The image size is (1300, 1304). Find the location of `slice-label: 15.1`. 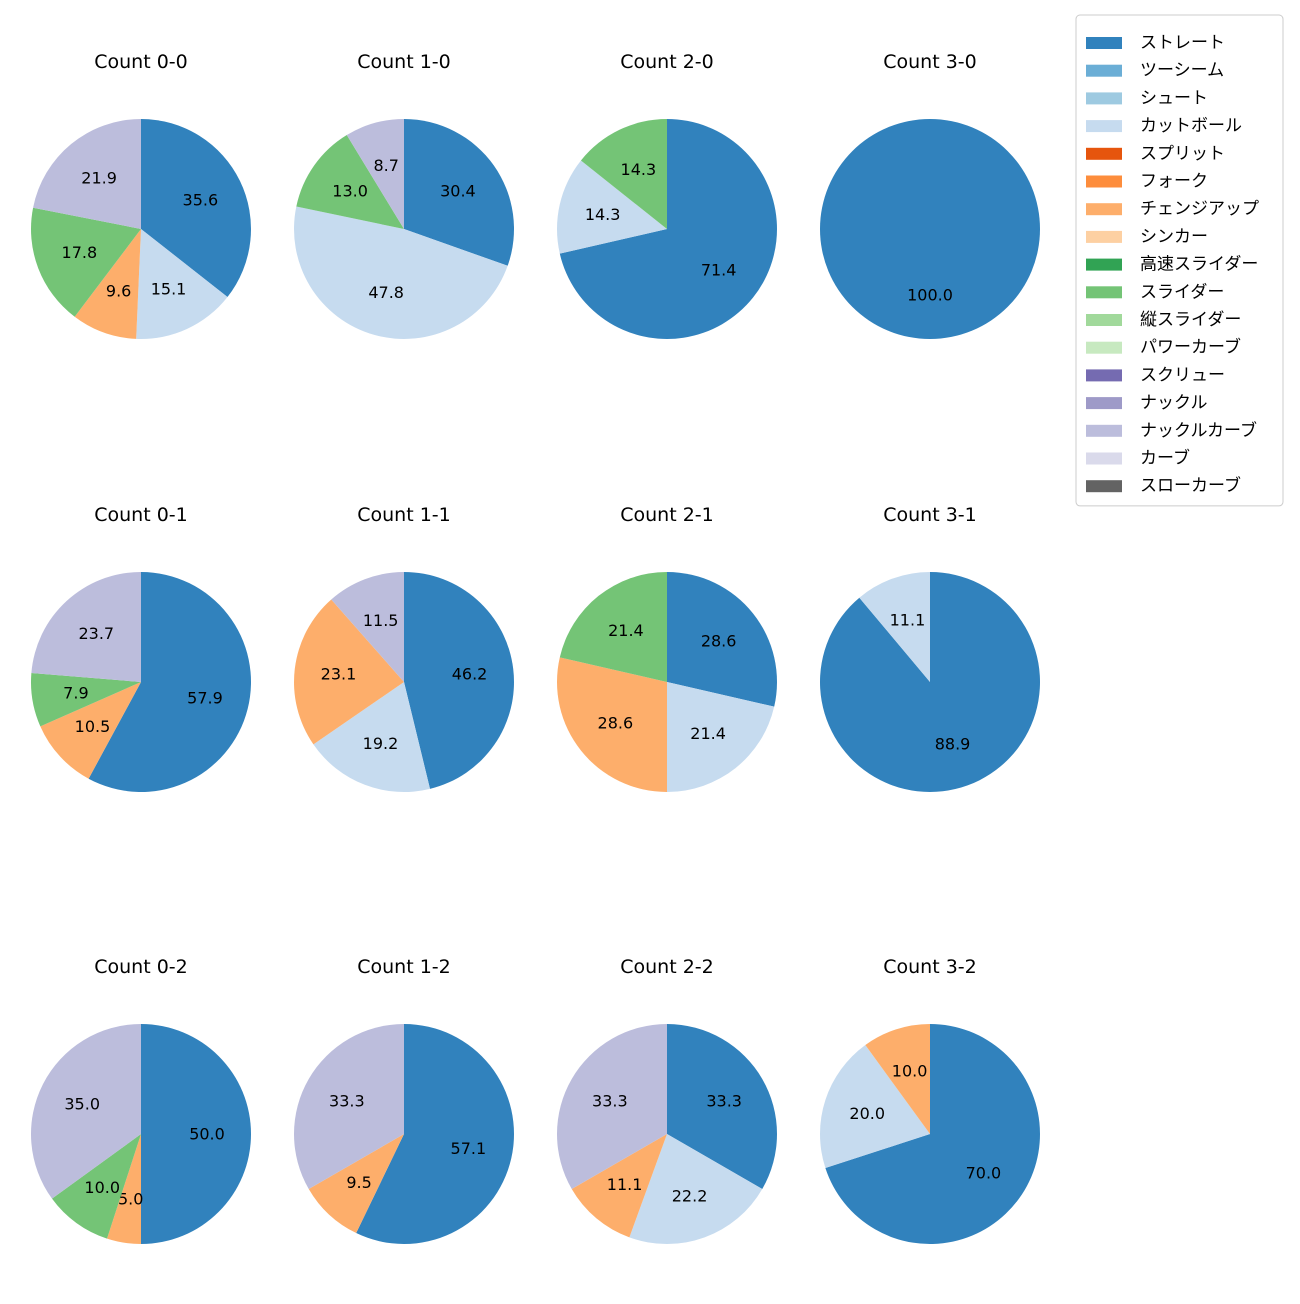

slice-label: 15.1 is located at coordinates (169, 288).